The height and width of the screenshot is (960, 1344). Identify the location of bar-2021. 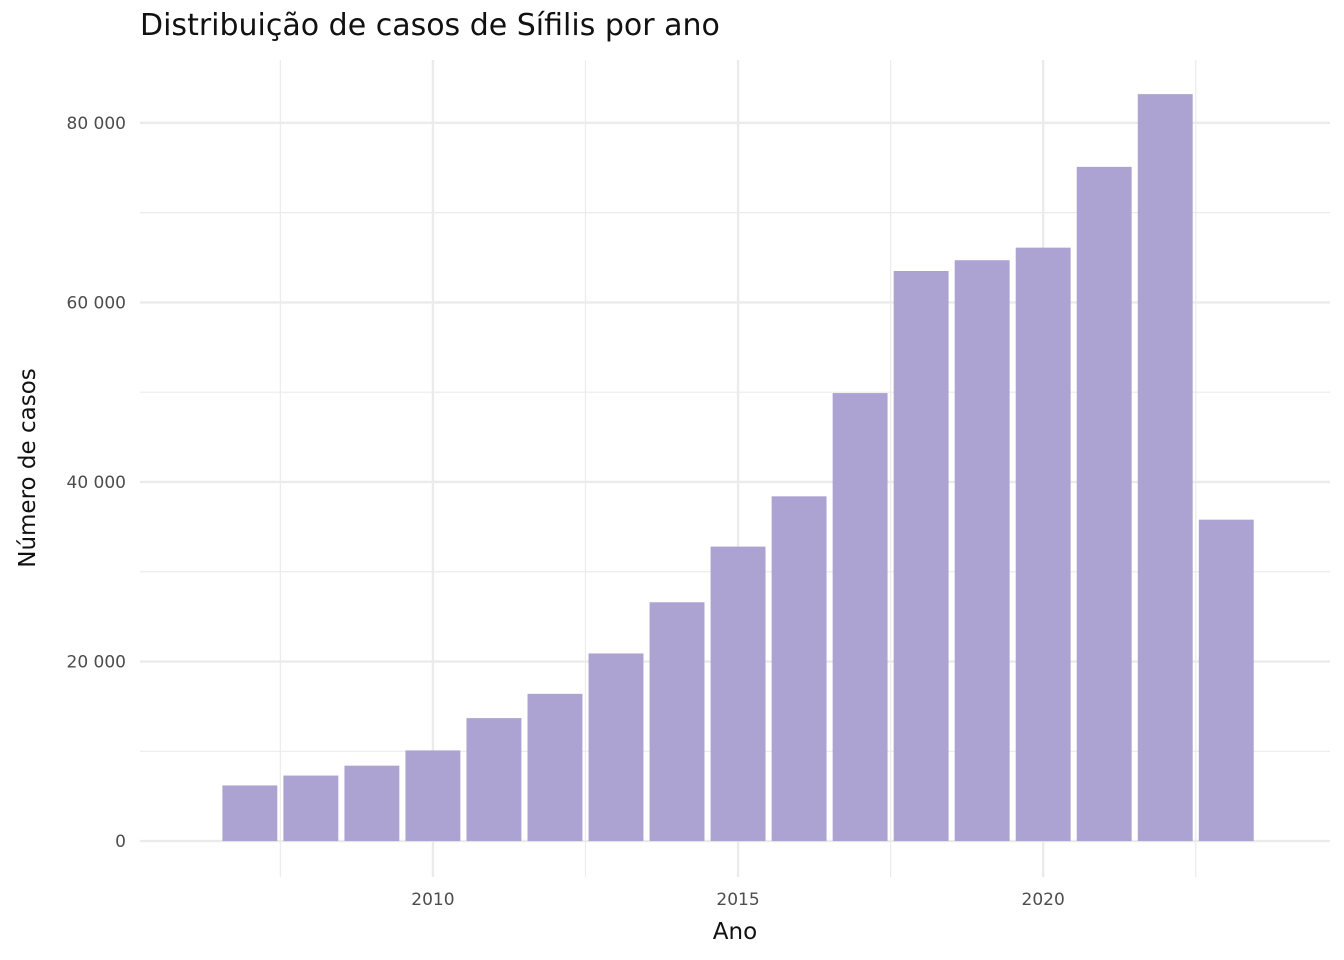
(1104, 504).